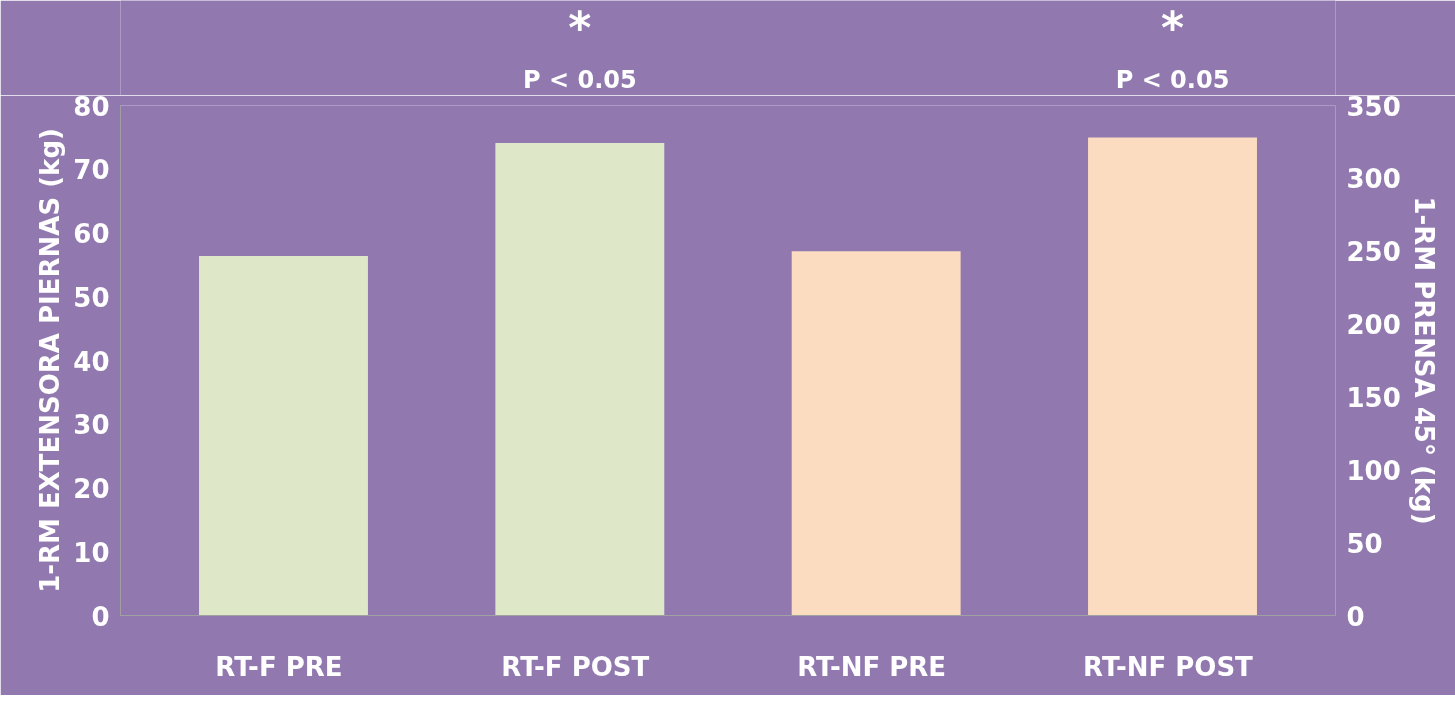  I want to click on y-tick-label: 10, so click(91, 552).